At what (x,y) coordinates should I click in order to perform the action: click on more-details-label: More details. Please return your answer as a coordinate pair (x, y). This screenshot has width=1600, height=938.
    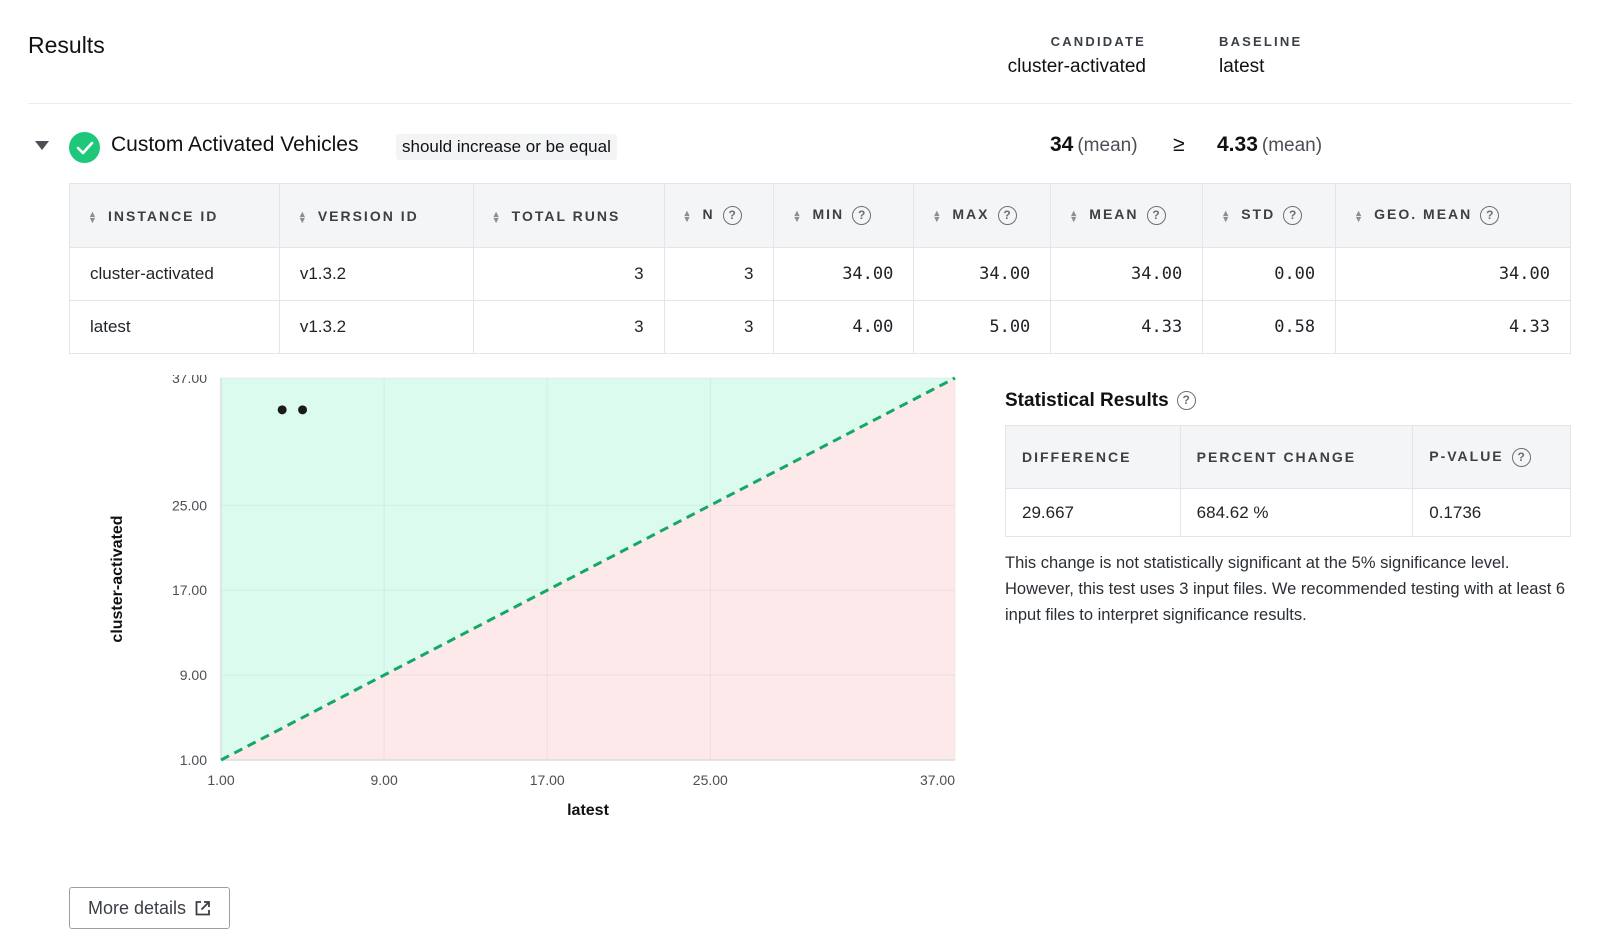
    Looking at the image, I should click on (137, 907).